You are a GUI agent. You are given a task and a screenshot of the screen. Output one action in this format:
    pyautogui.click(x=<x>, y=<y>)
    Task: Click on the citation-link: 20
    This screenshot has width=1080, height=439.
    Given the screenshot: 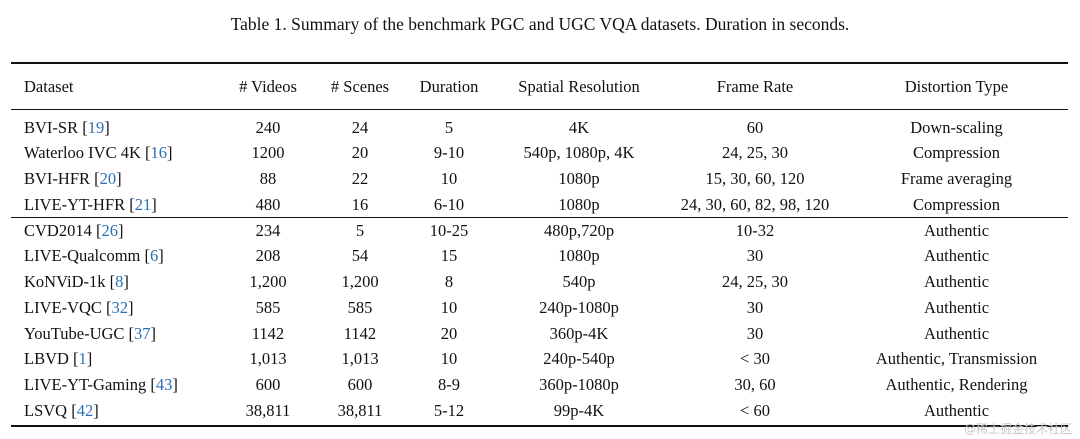 What is the action you would take?
    pyautogui.click(x=108, y=178)
    